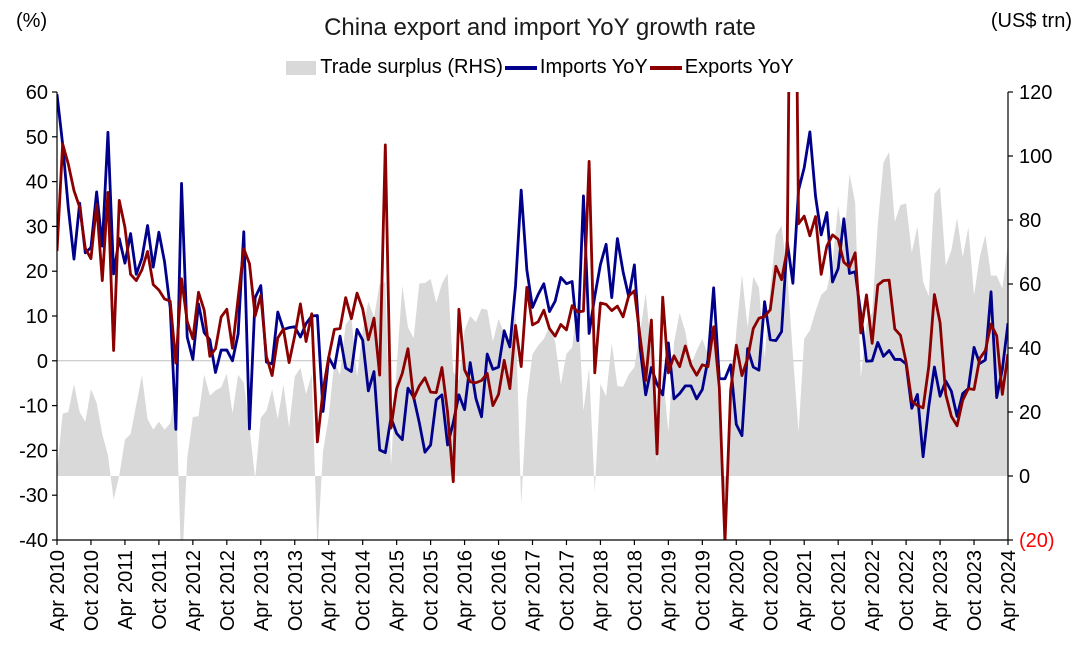  What do you see at coordinates (737, 590) in the screenshot?
I see `svg-text: Apr 2020` at bounding box center [737, 590].